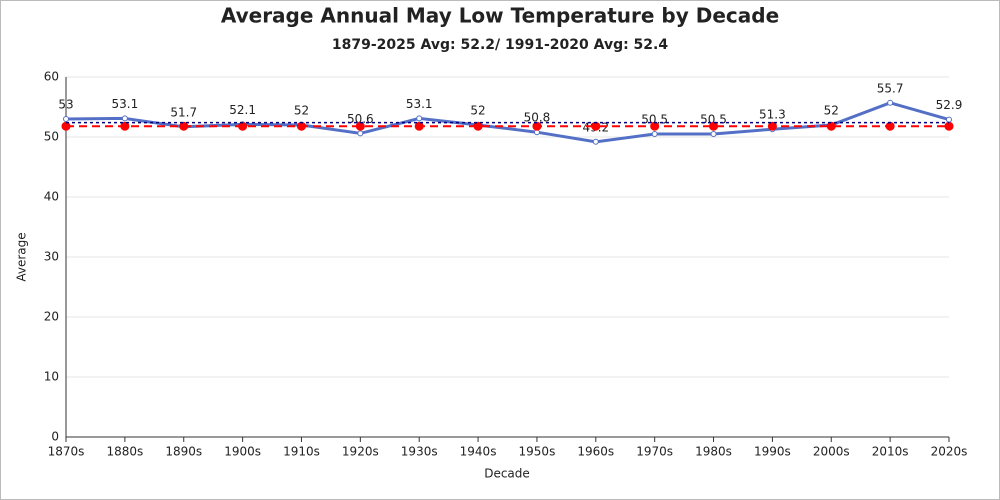 The width and height of the screenshot is (1000, 500). Describe the element at coordinates (507, 474) in the screenshot. I see `x-axis-title: Decade` at that location.